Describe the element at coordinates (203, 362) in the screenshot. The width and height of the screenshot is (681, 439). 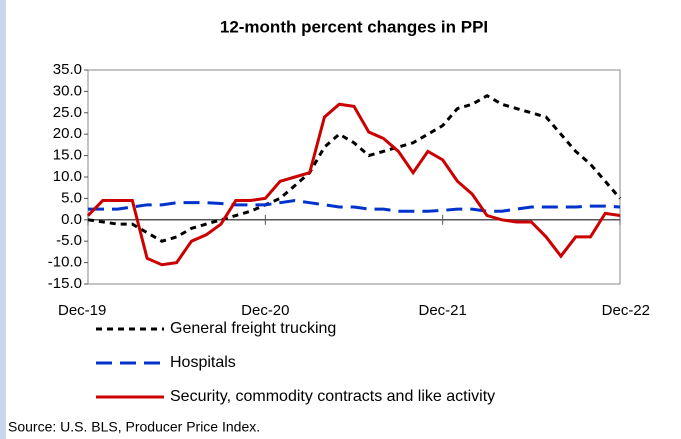
I see `legend-label: Hospitals` at that location.